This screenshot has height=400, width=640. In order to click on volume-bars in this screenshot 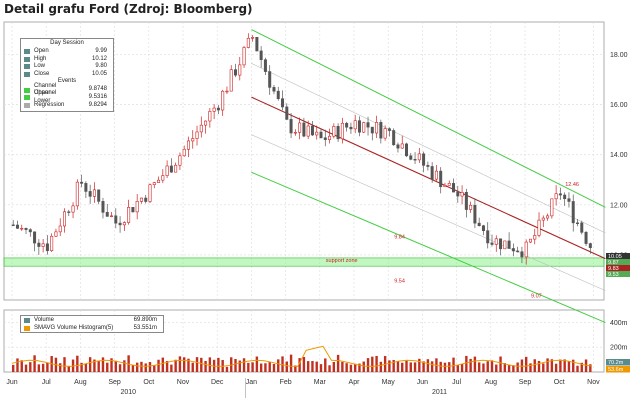, I will do `click(302, 358)`.